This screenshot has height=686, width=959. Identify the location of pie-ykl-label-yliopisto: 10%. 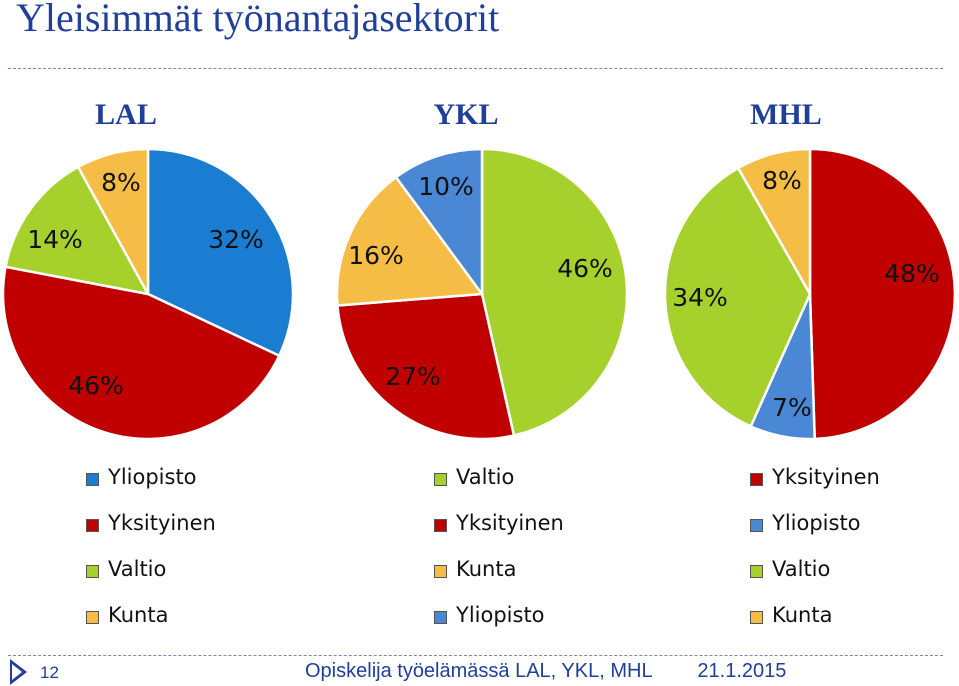
(446, 186).